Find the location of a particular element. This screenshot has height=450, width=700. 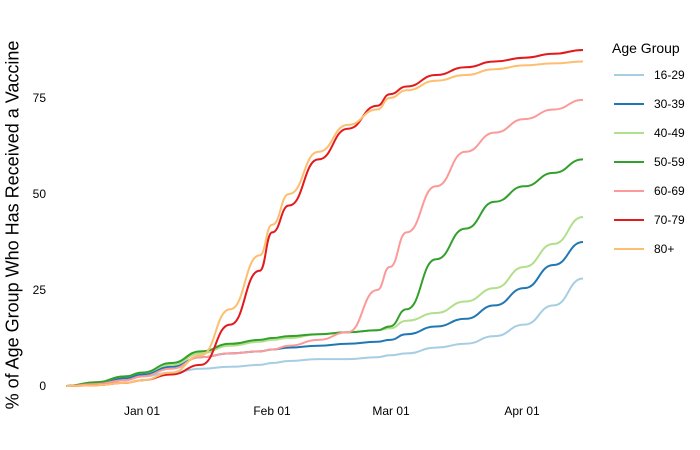

legend-label: 70-79 is located at coordinates (669, 219).